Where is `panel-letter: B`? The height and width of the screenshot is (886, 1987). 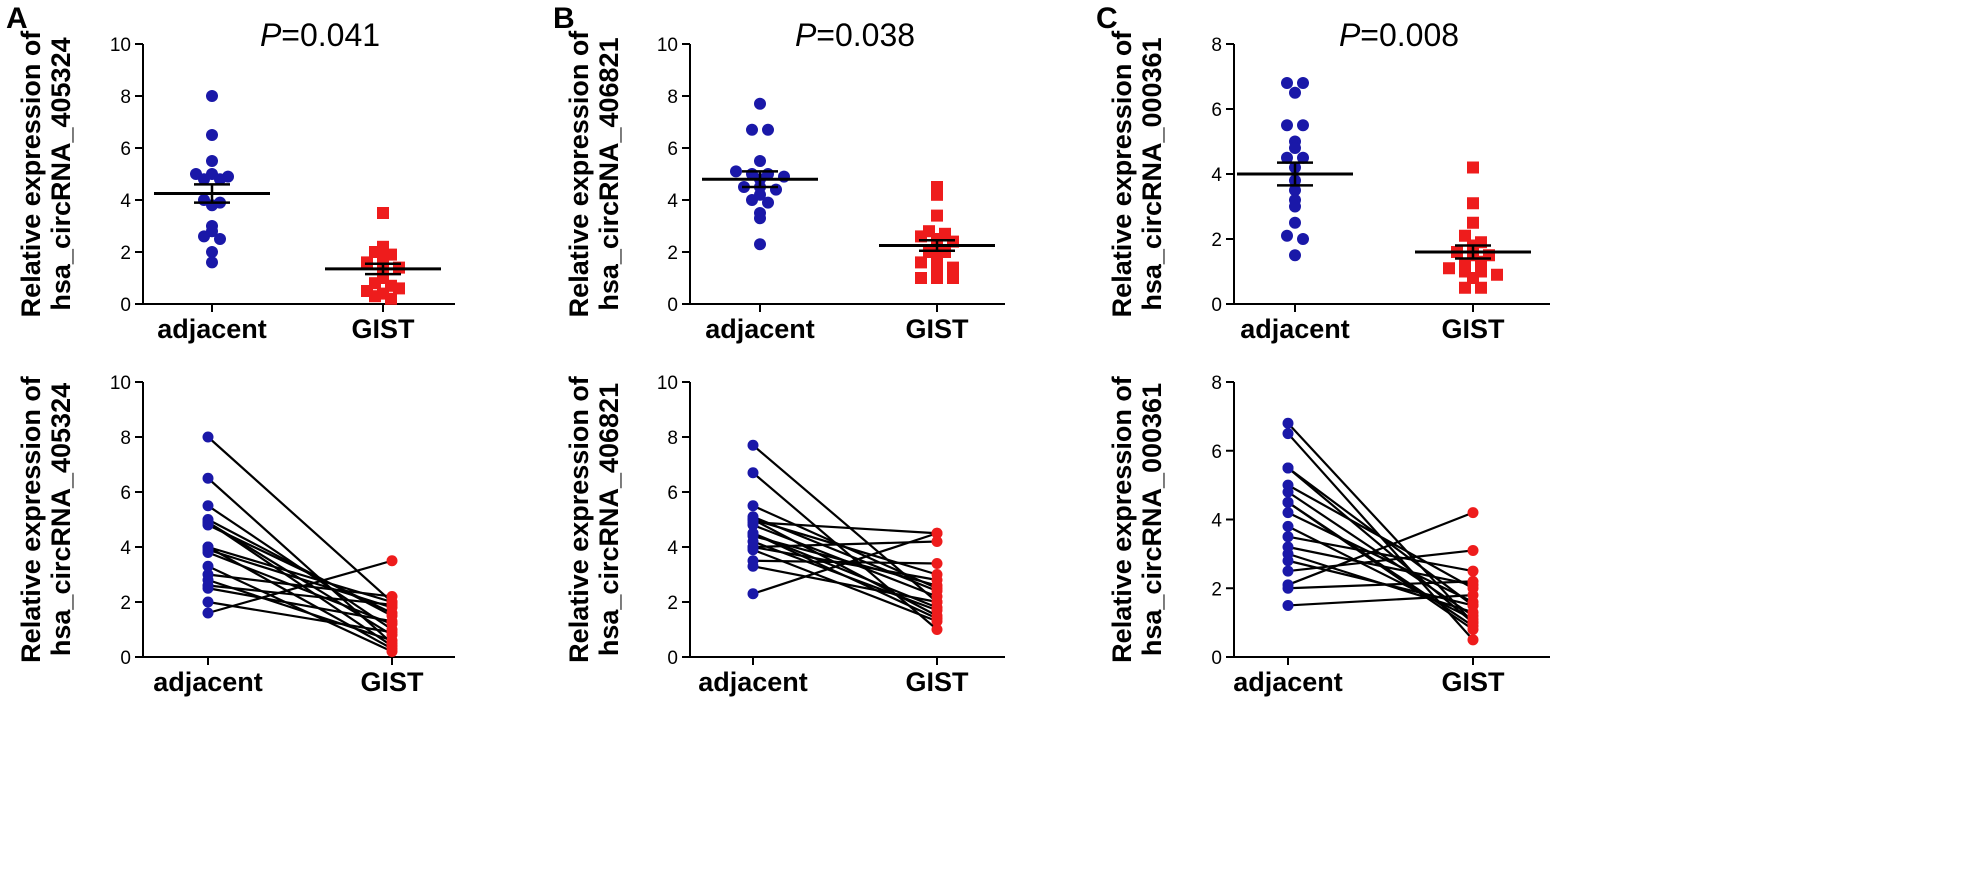 panel-letter: B is located at coordinates (564, 18).